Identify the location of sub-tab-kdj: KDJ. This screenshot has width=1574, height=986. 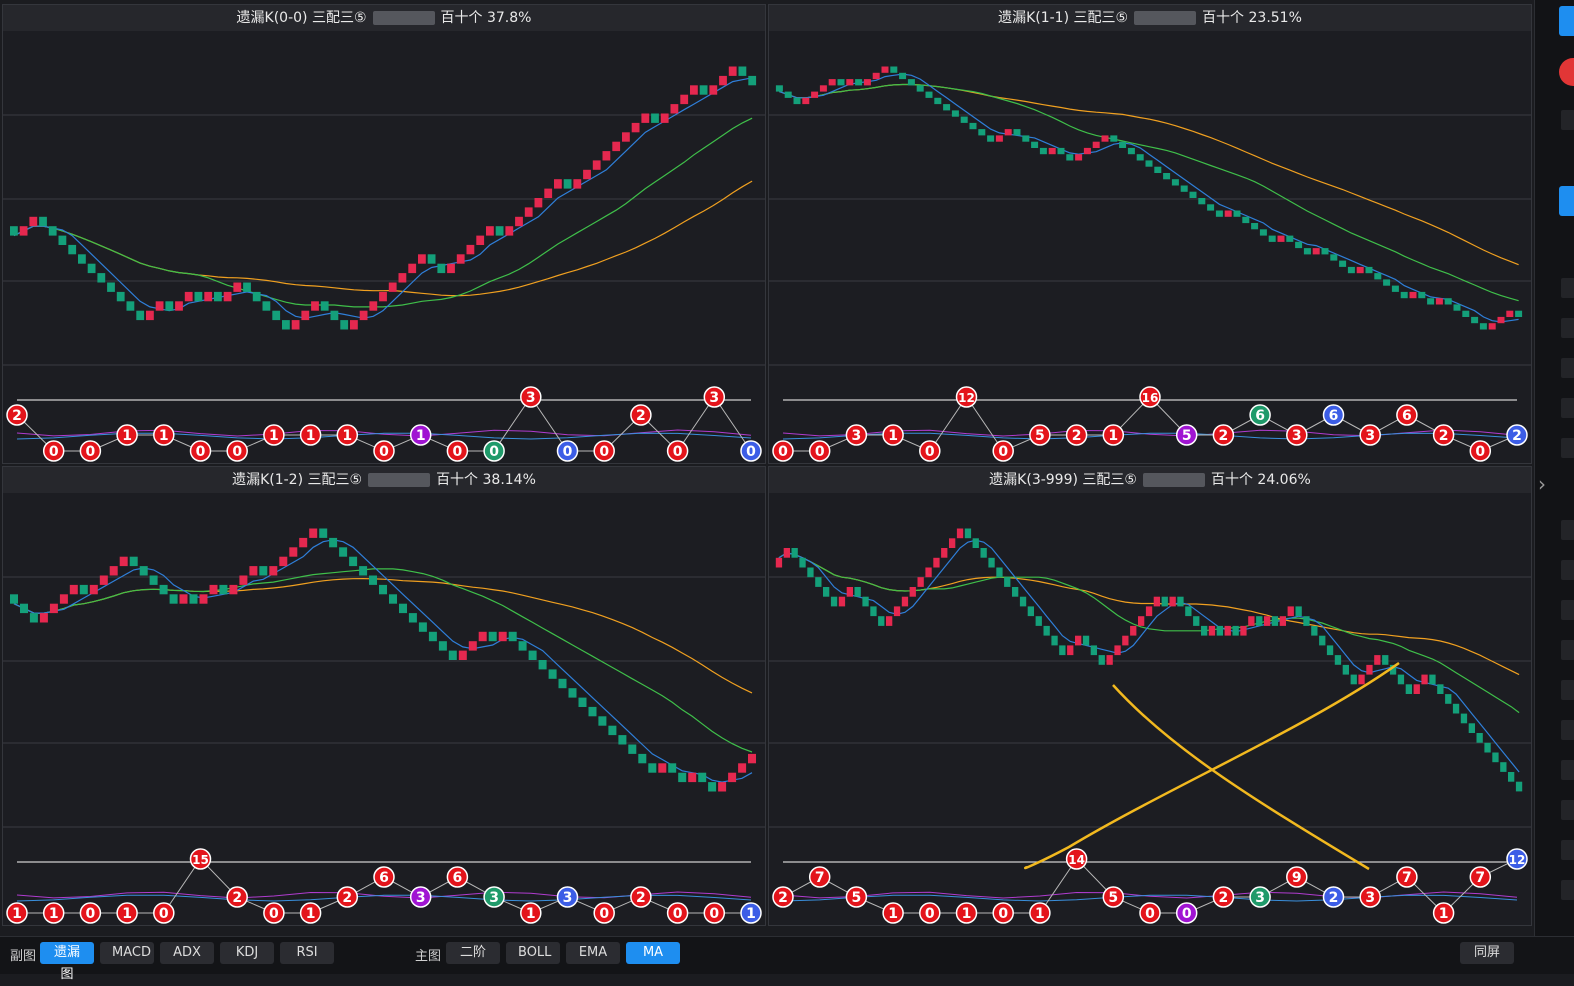
(247, 953).